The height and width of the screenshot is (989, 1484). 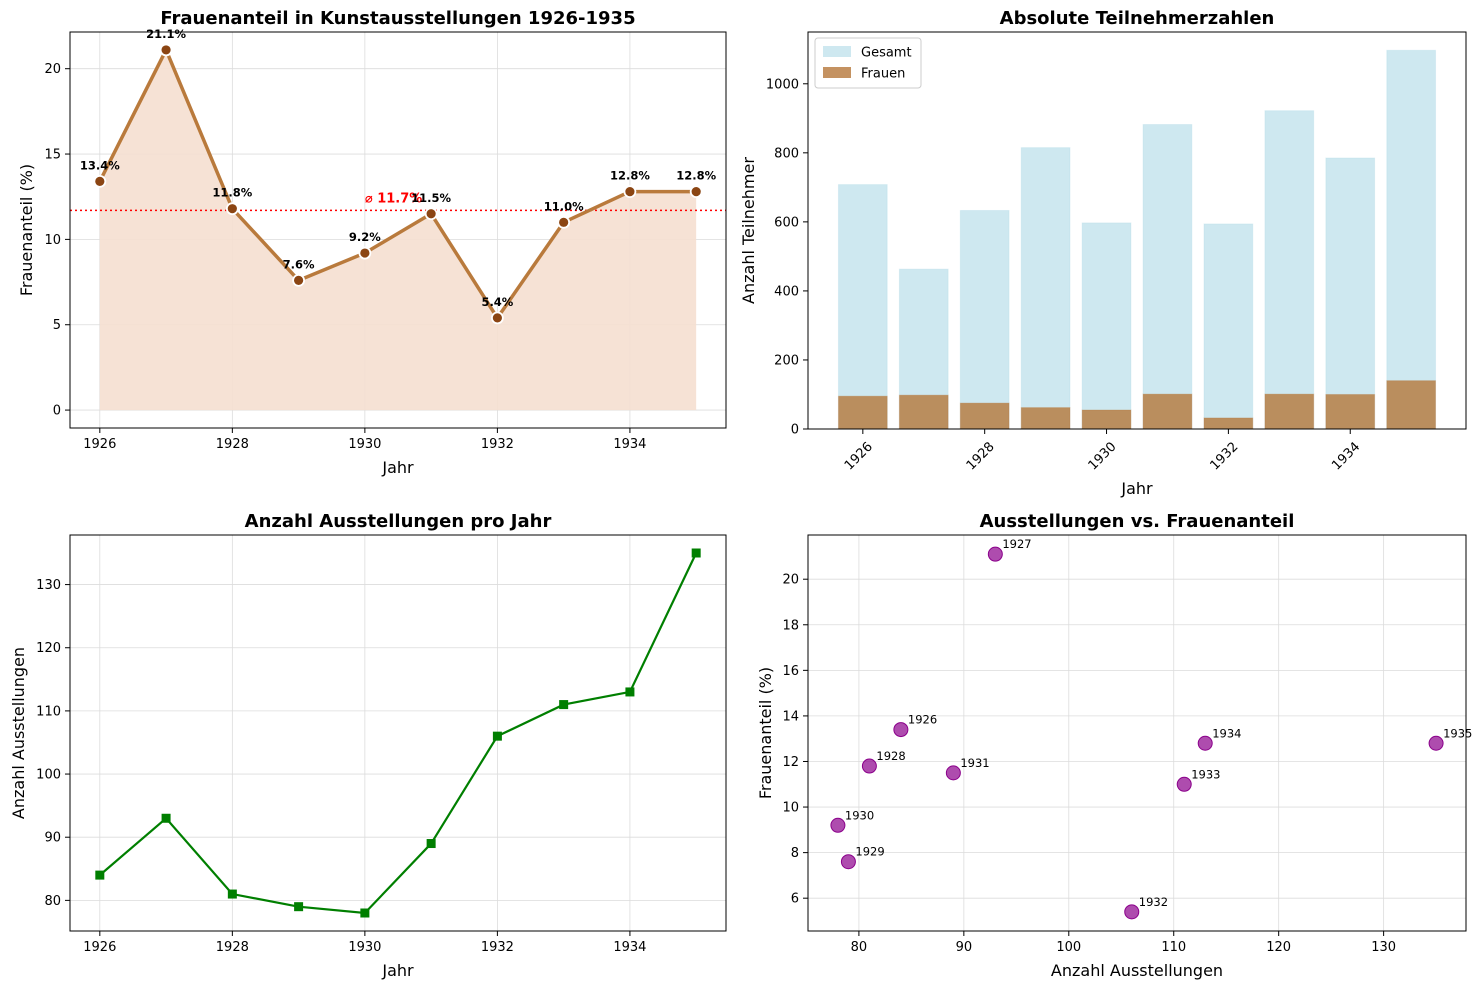 What do you see at coordinates (1205, 774) in the screenshot?
I see `point-label: 1933` at bounding box center [1205, 774].